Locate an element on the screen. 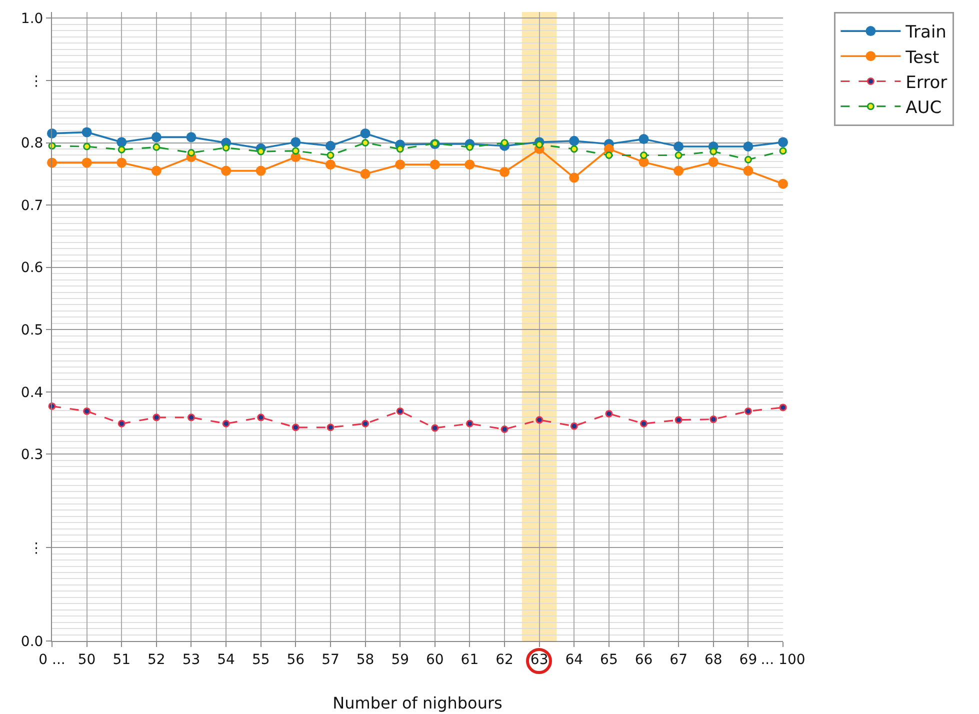 This screenshot has width=979, height=714. x-tick-label: 55 is located at coordinates (261, 660).